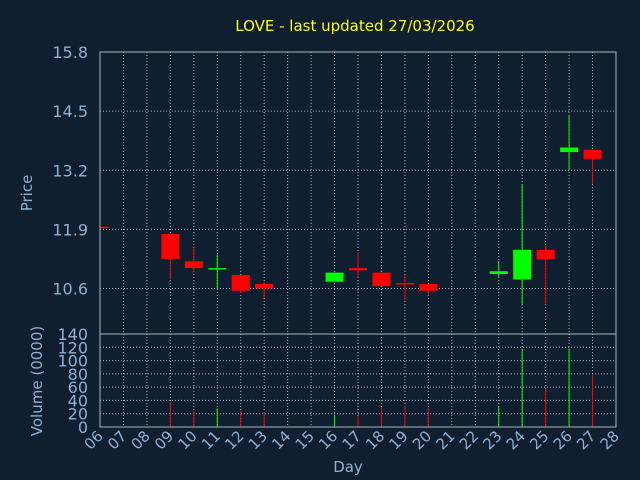  I want to click on price-axis-label: Price, so click(27, 193).